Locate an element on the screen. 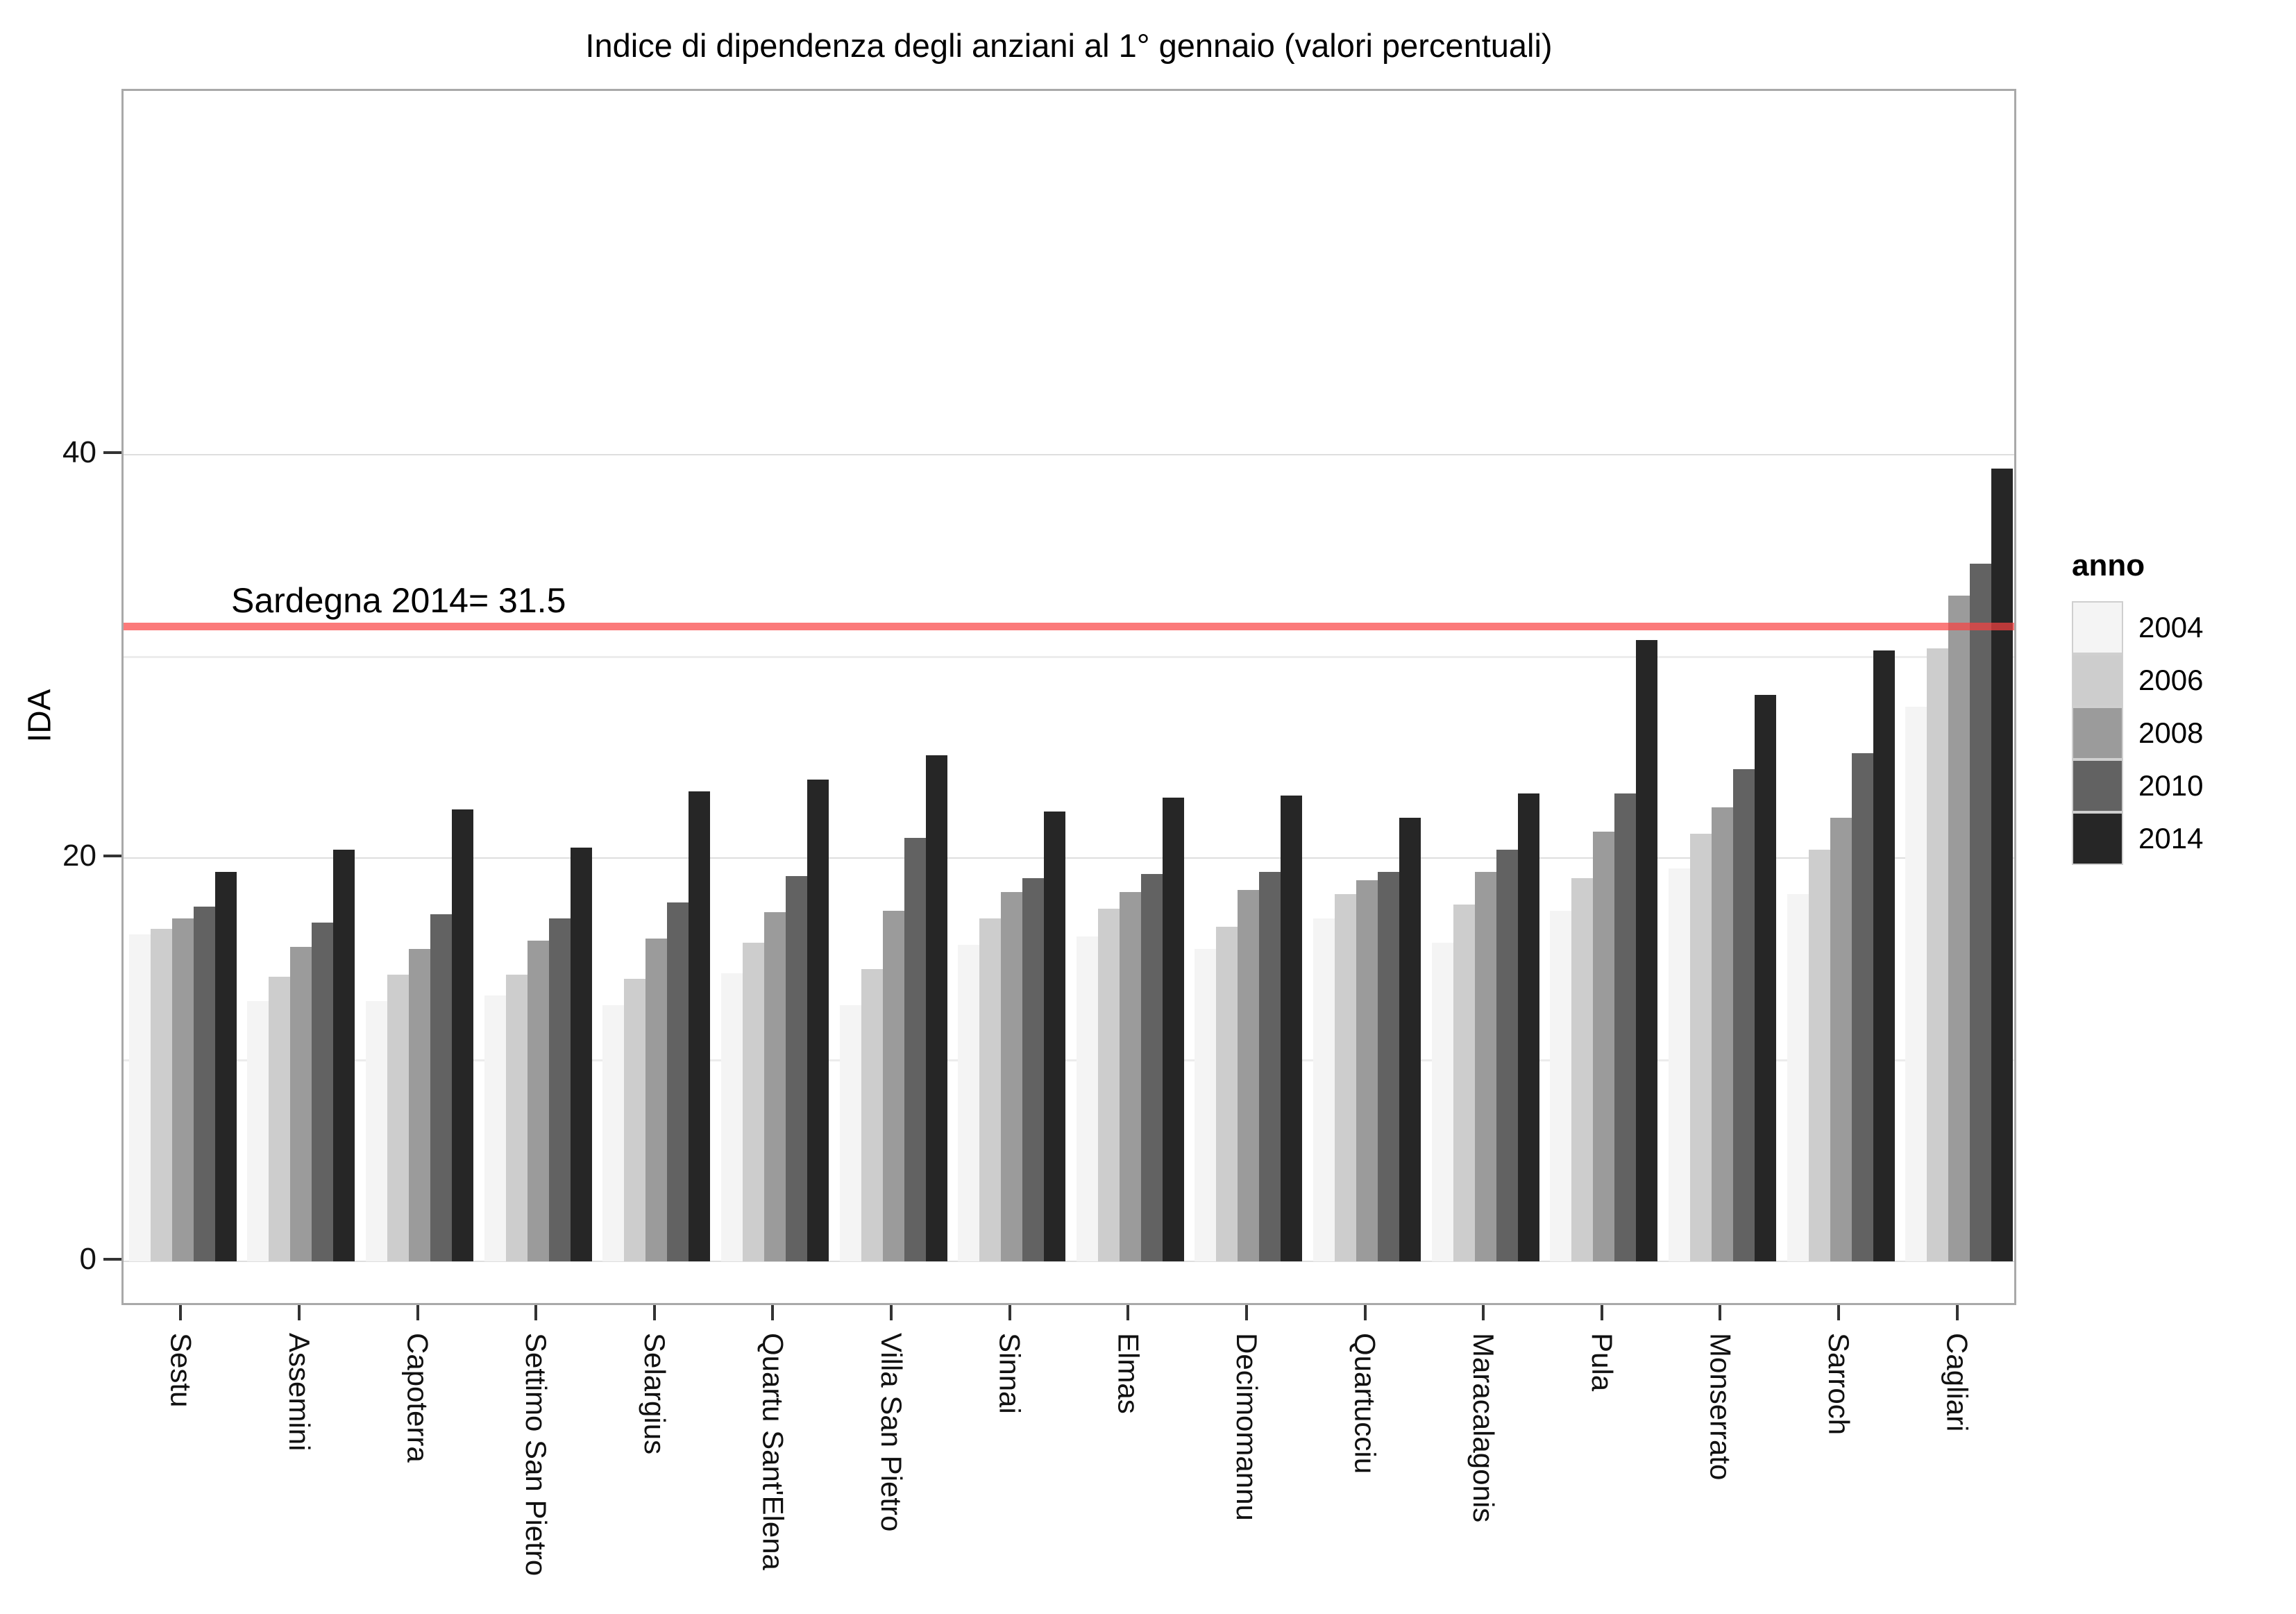  bar-Cagliari-2008 is located at coordinates (1959, 928).